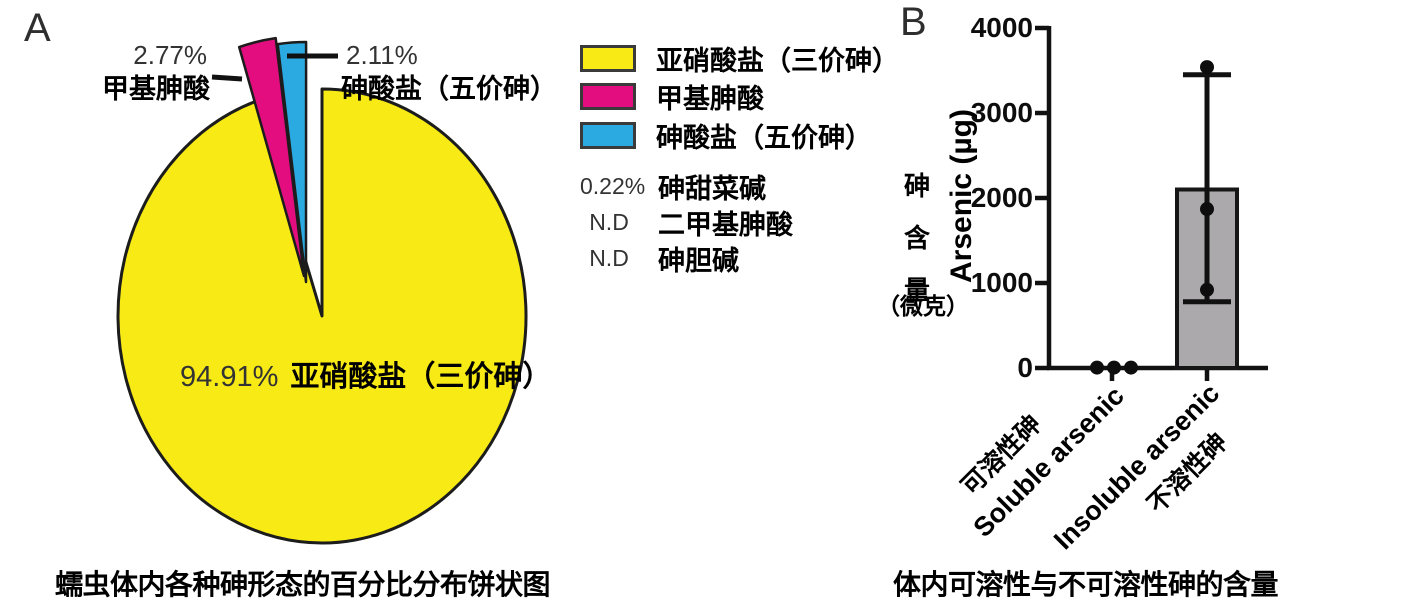  What do you see at coordinates (916, 290) in the screenshot?
I see `y-zh-char: 量` at bounding box center [916, 290].